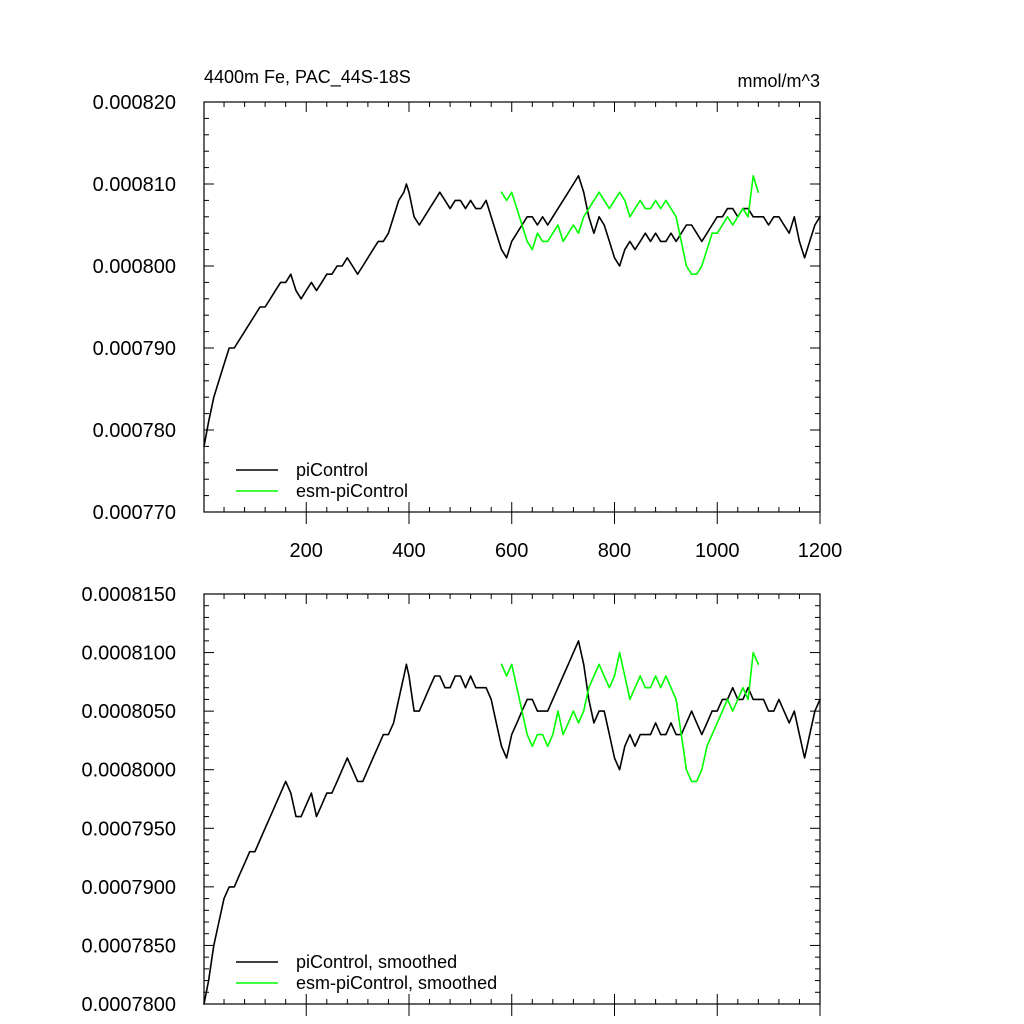 This screenshot has width=1024, height=1024. Describe the element at coordinates (566, 551) in the screenshot. I see `x-tick-labels-top: 200 400 600 800 1000 1200` at that location.